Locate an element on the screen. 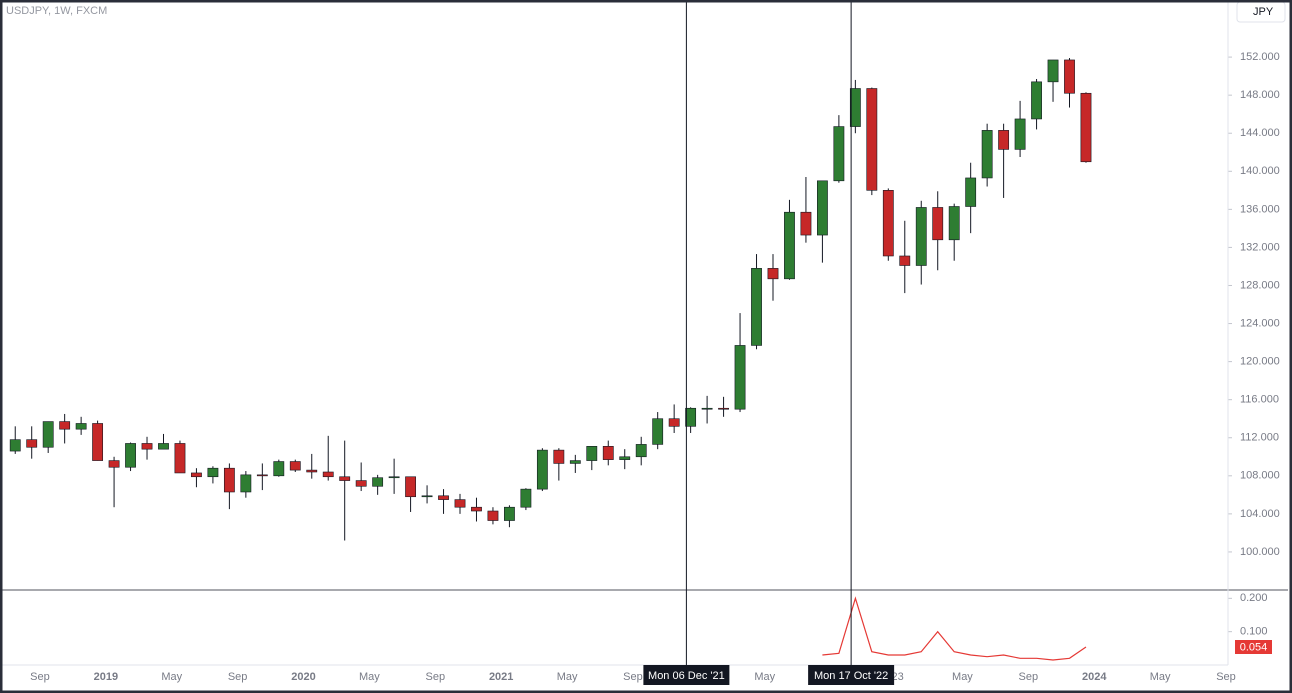  last-value-label: 0.054 is located at coordinates (1254, 647).